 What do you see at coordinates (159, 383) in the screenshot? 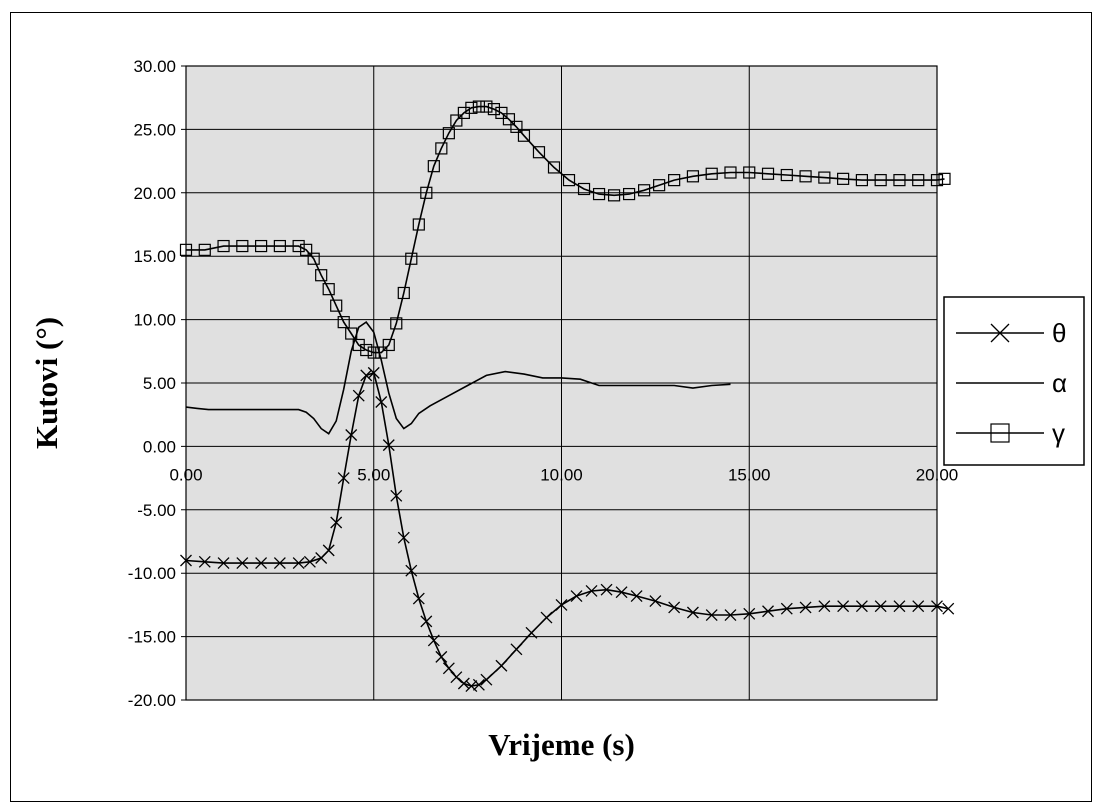
I see `y-tick-label: 5.00` at bounding box center [159, 383].